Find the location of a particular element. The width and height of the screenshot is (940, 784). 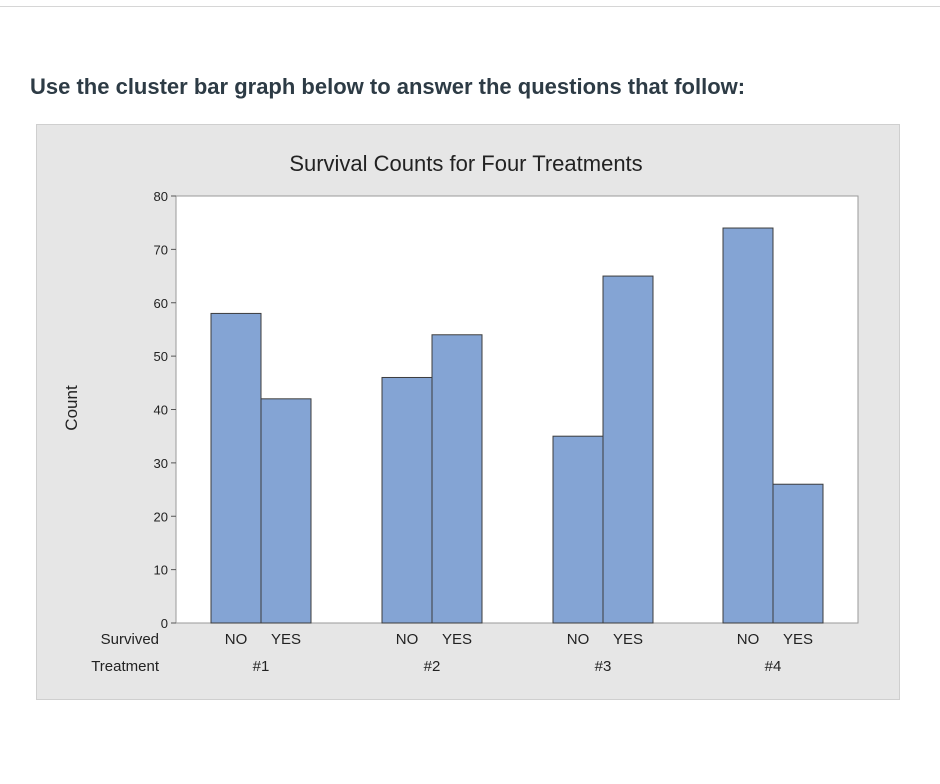

bar-t3-yes is located at coordinates (628, 449).